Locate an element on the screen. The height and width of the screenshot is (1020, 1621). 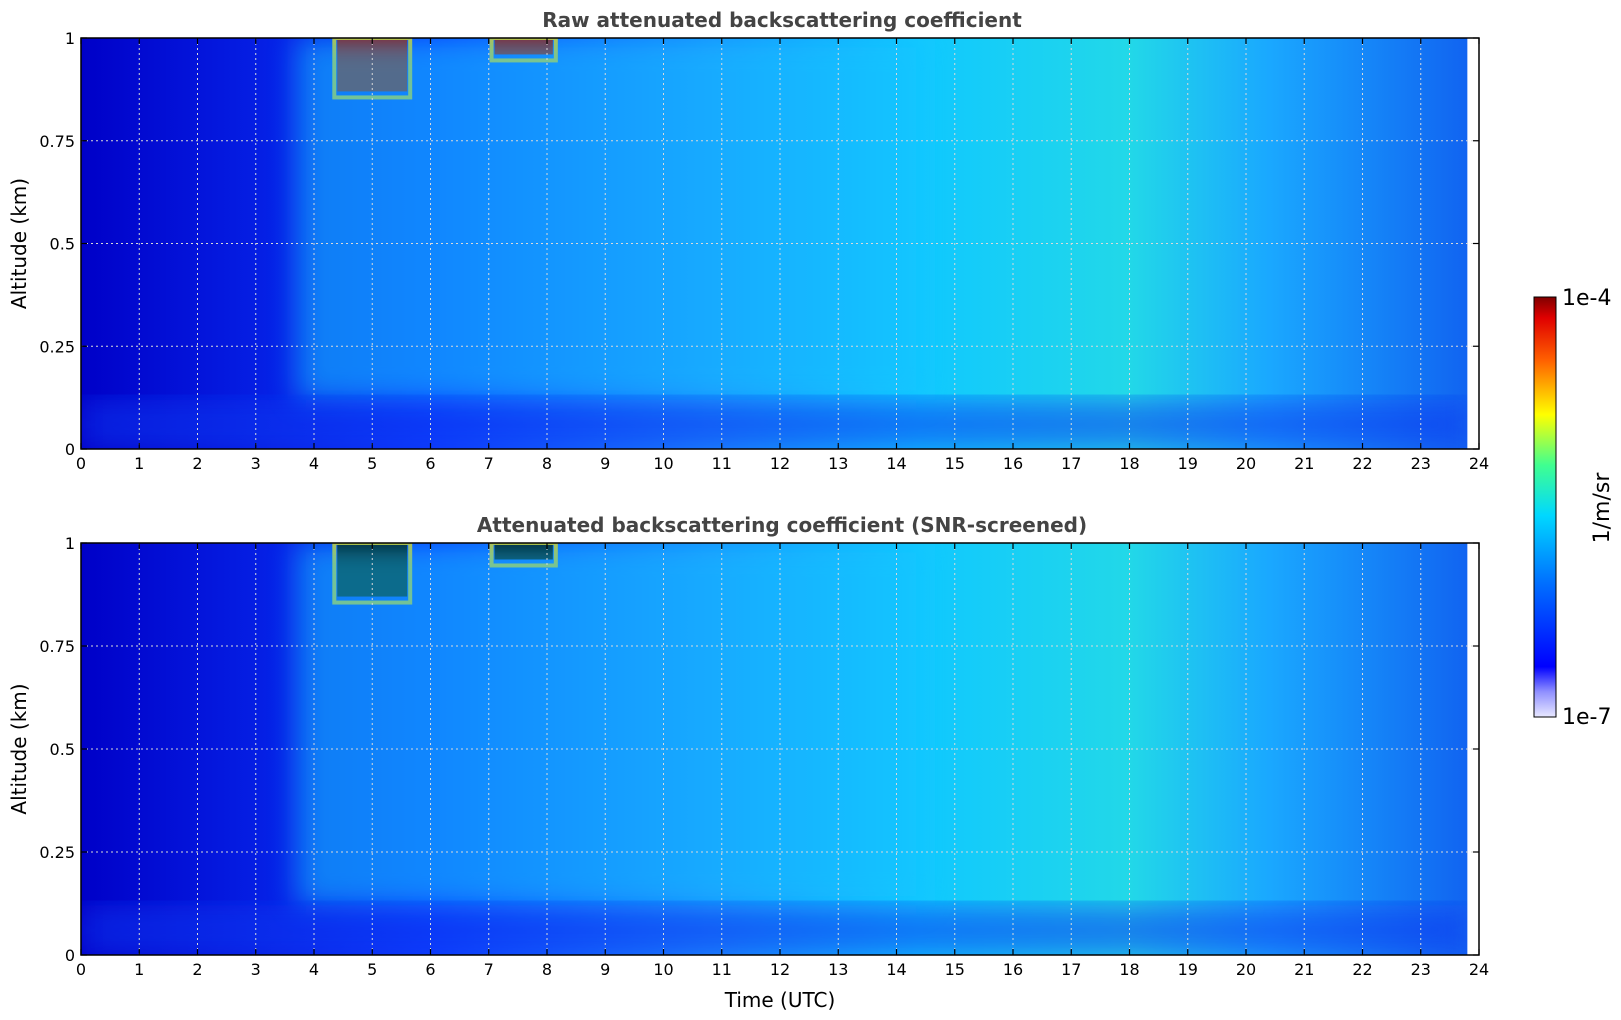
colorbar-unit-label: 1/m/sr is located at coordinates (1602, 508).